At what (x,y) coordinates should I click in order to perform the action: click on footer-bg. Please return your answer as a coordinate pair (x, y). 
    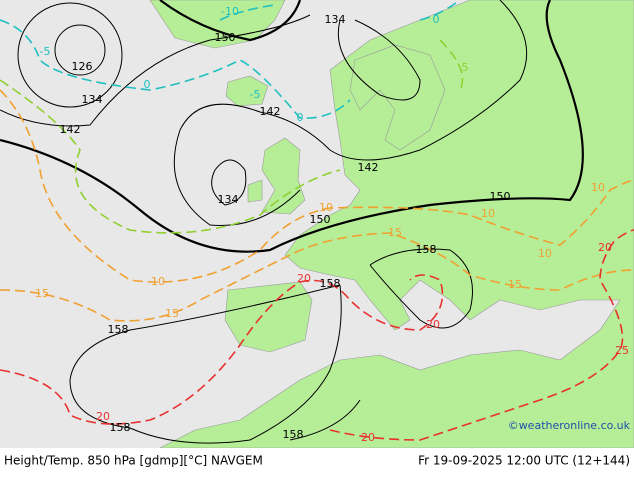
    Looking at the image, I should click on (317, 469).